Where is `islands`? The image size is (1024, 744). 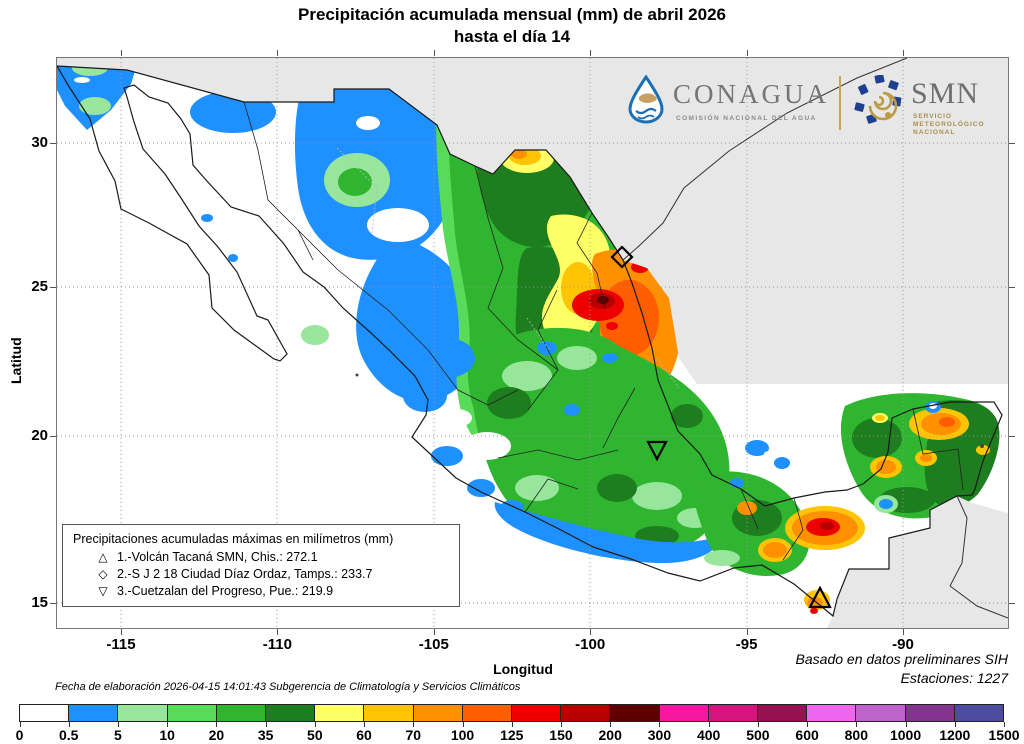
islands is located at coordinates (669, 410).